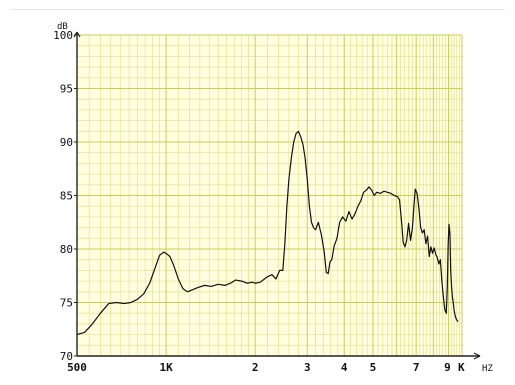  What do you see at coordinates (166, 367) in the screenshot?
I see `x-tick-label: 1K` at bounding box center [166, 367].